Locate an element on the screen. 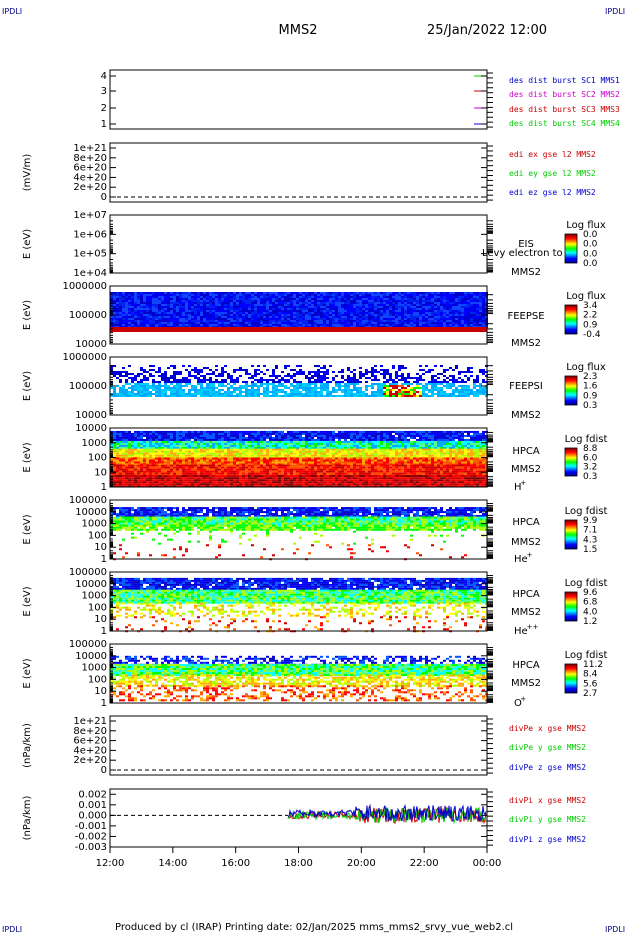 The height and width of the screenshot is (934, 630). panel-frame is located at coordinates (298, 244).